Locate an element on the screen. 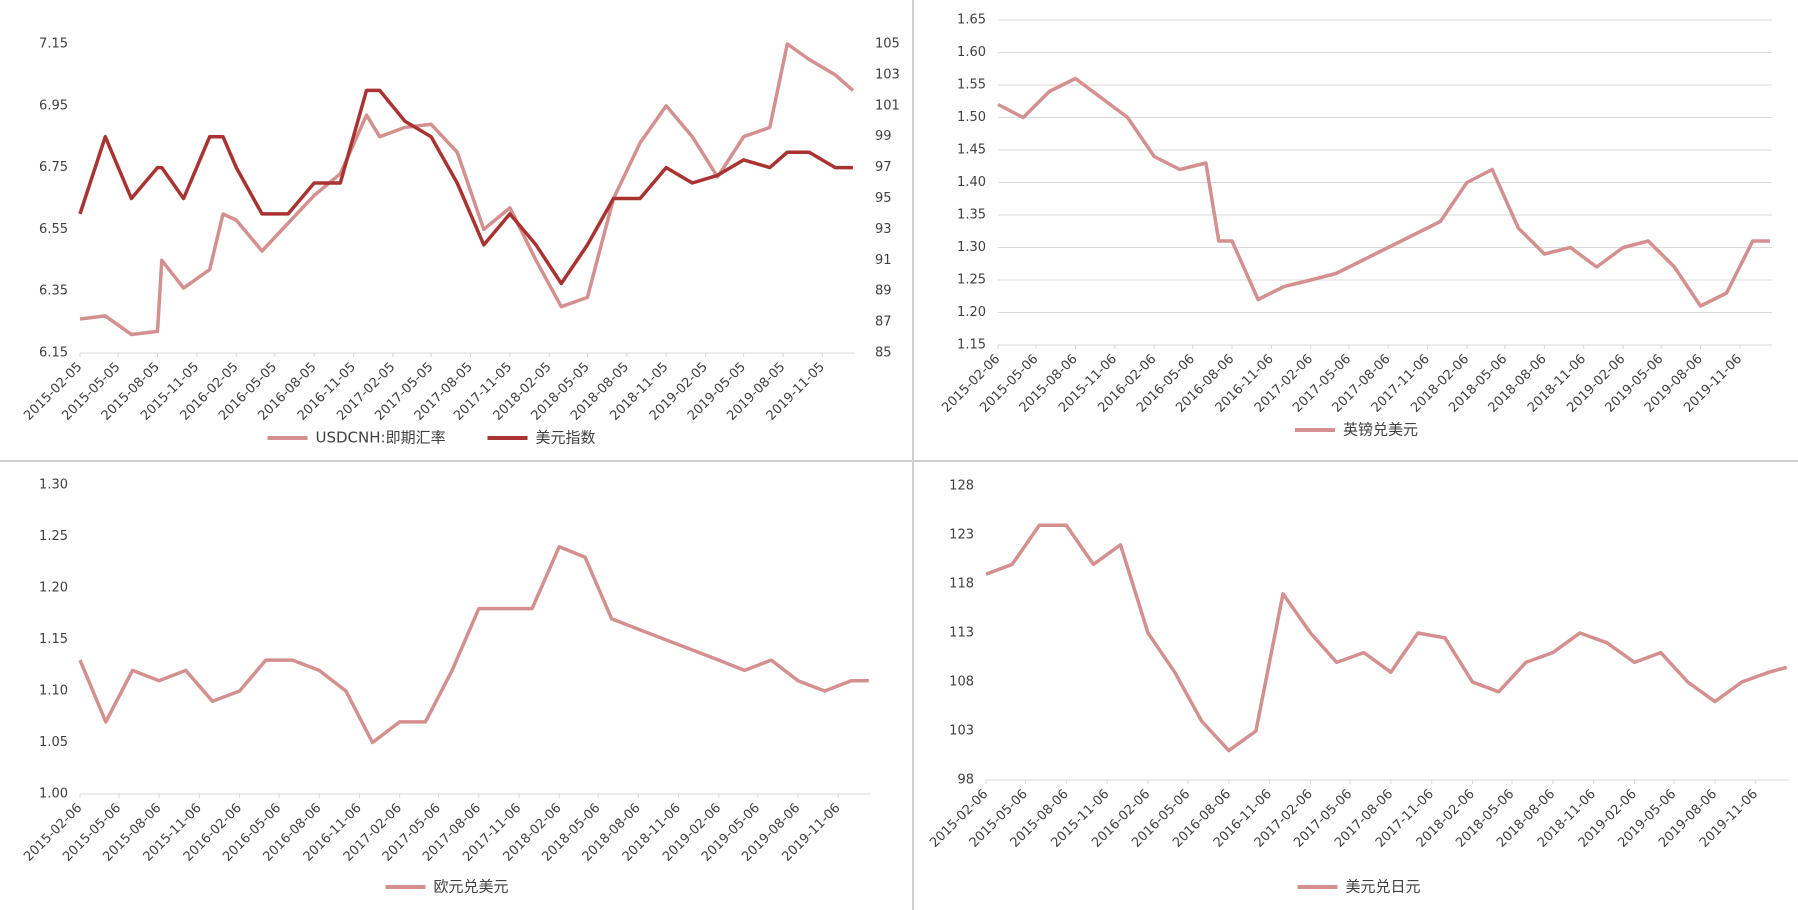 This screenshot has height=910, width=1798. y-tick-label: 108 is located at coordinates (961, 682).